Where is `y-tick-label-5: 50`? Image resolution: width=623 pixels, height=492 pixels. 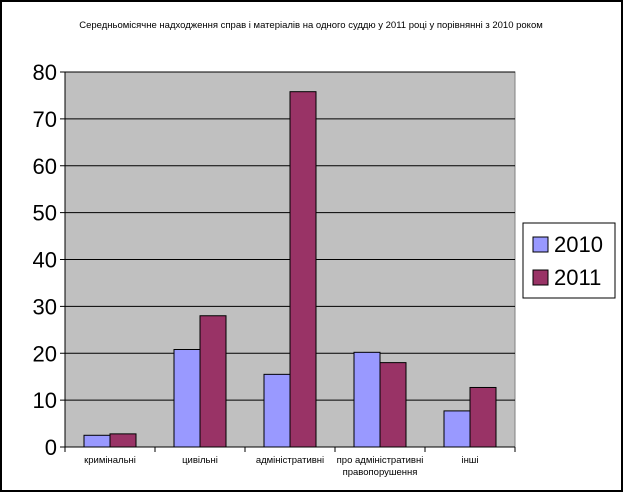
y-tick-label-5: 50 is located at coordinates (45, 213).